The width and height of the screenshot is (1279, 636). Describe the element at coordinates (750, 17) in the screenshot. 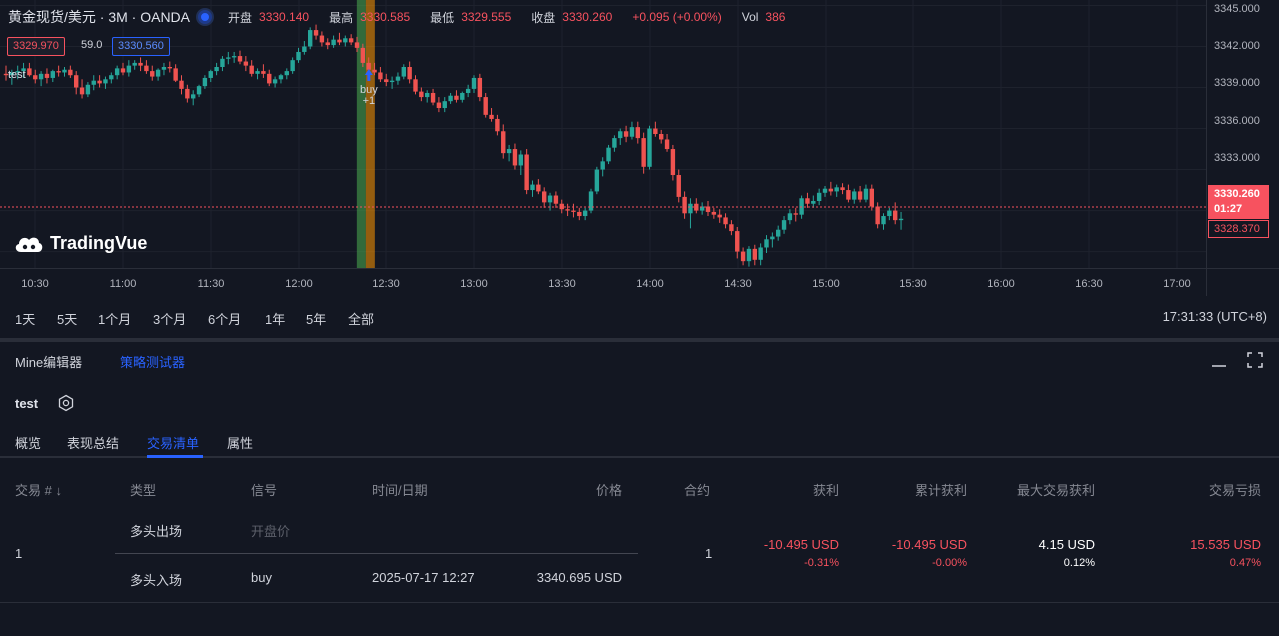

I see `volume-label: Vol` at that location.